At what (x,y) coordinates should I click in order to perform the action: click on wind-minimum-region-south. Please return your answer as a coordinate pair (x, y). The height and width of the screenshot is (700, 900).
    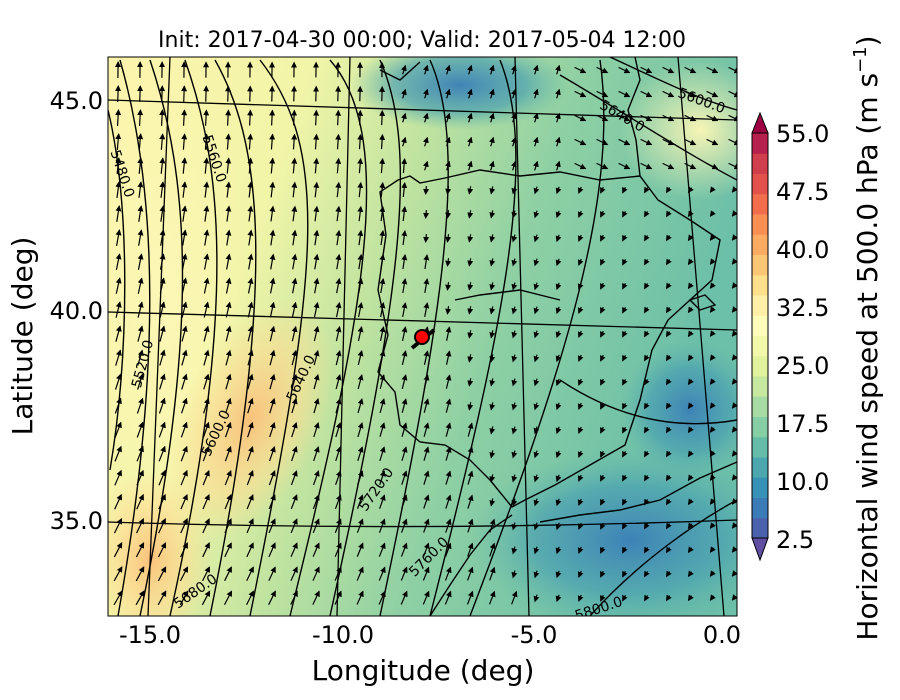
    Looking at the image, I should click on (603, 533).